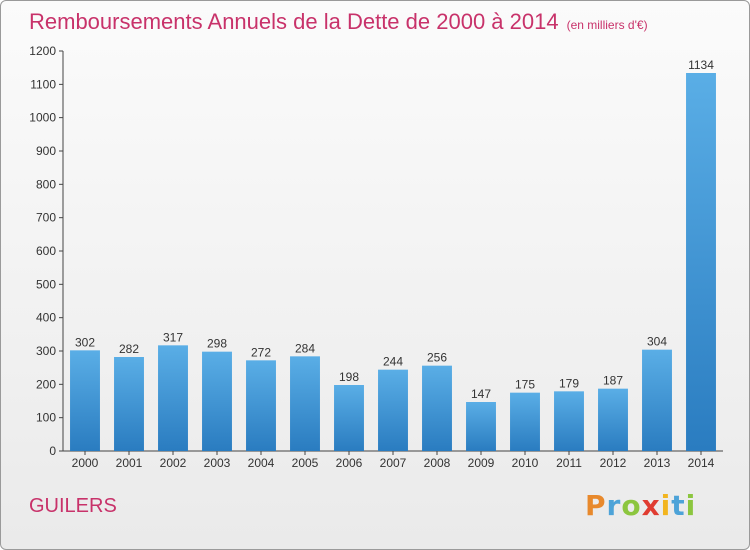  What do you see at coordinates (52, 451) in the screenshot?
I see `y-tick-label: 0` at bounding box center [52, 451].